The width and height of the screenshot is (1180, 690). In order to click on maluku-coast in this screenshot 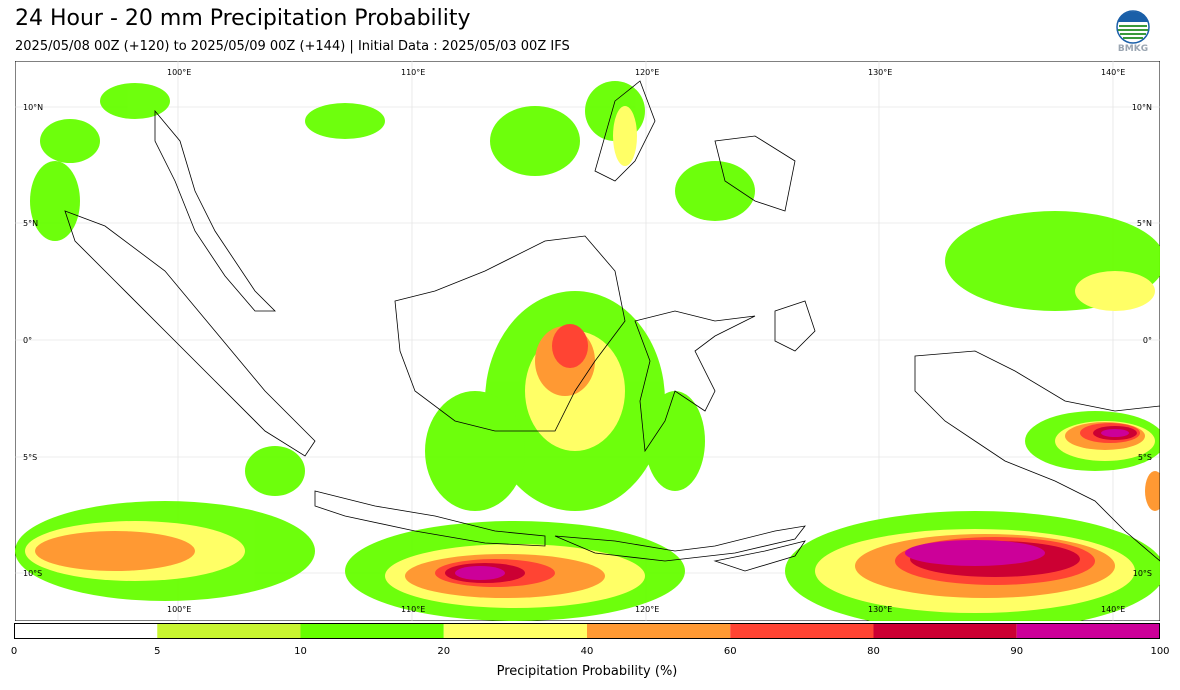, I will do `click(795, 326)`.